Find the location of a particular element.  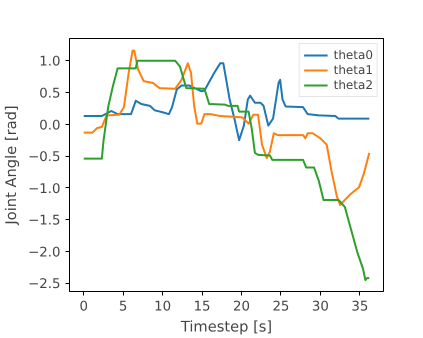

x-axis-title: Timestep [s] is located at coordinates (226, 327).